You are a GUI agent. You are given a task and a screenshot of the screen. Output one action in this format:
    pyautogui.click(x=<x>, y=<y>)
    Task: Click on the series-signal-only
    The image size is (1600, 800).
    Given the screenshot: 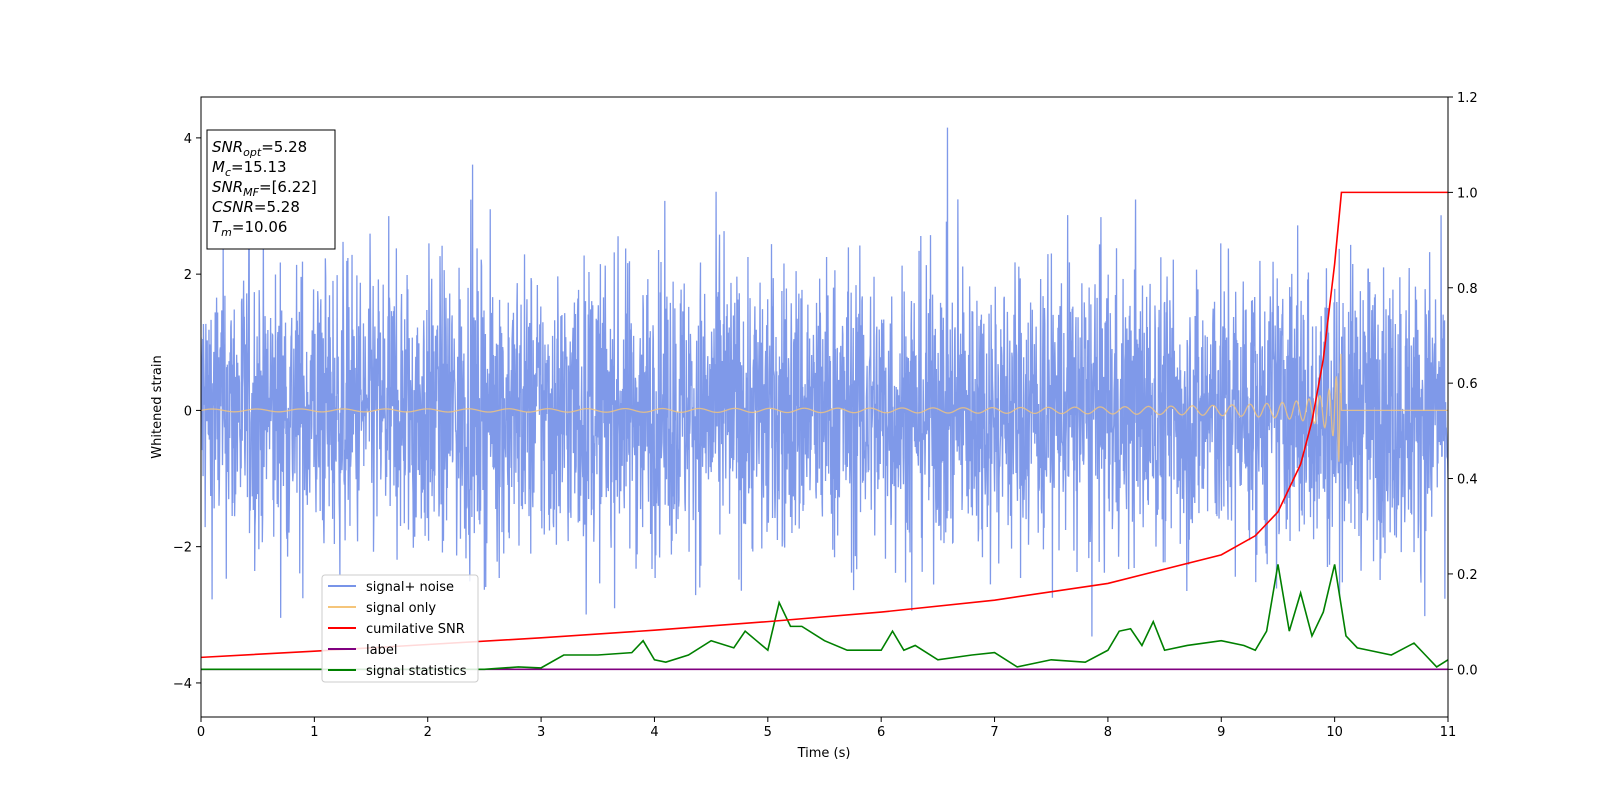 What is the action you would take?
    pyautogui.click(x=824, y=407)
    